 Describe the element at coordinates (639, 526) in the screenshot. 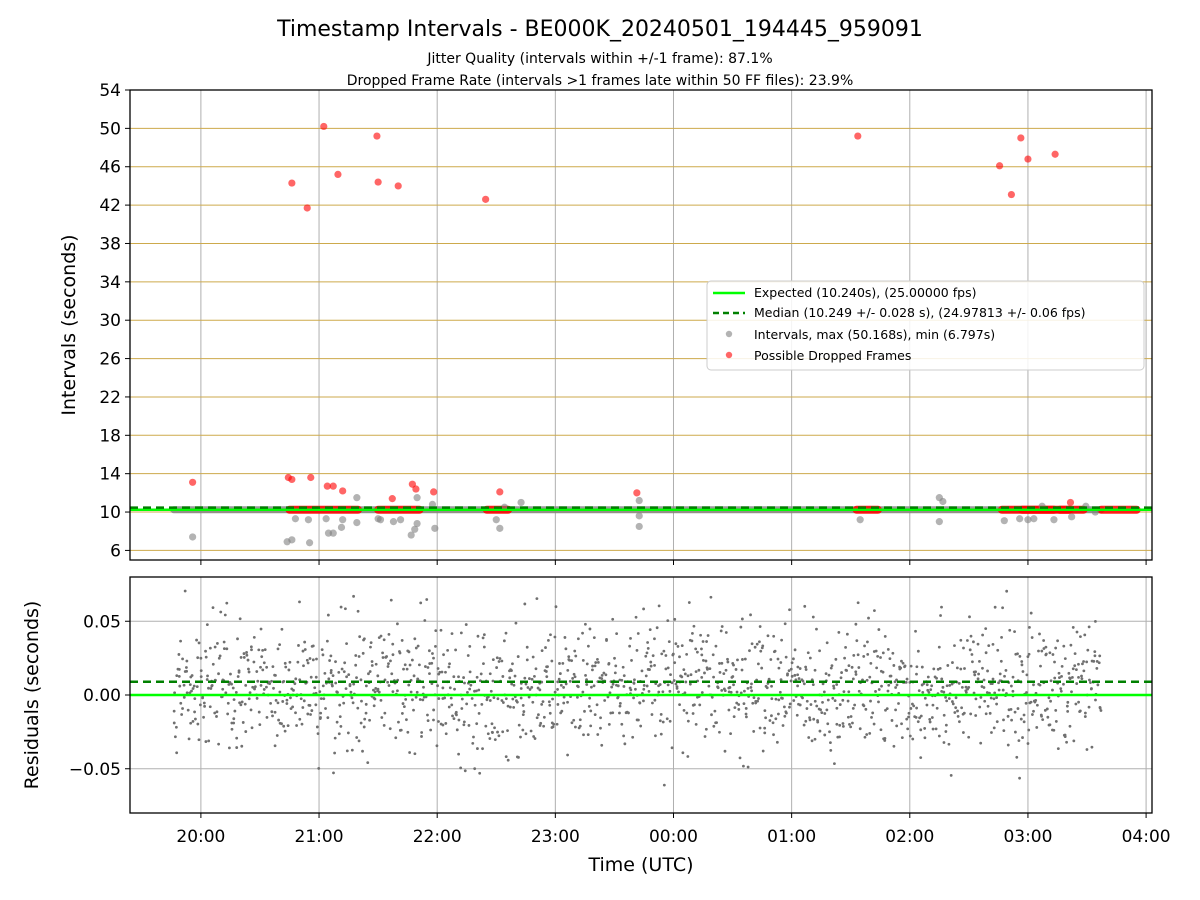

I see `interval-point` at that location.